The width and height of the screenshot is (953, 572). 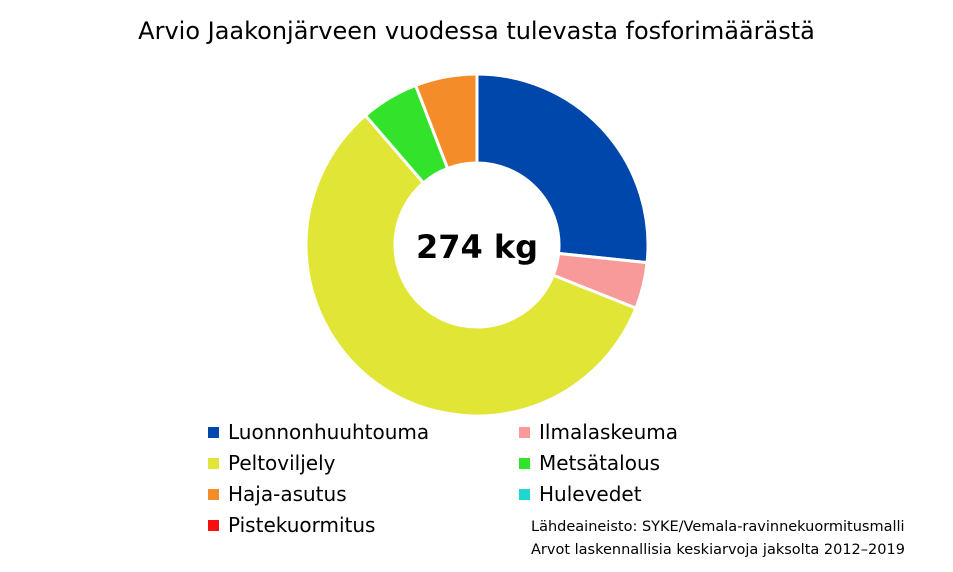 What do you see at coordinates (600, 463) in the screenshot?
I see `legend-label: Metsätalous` at bounding box center [600, 463].